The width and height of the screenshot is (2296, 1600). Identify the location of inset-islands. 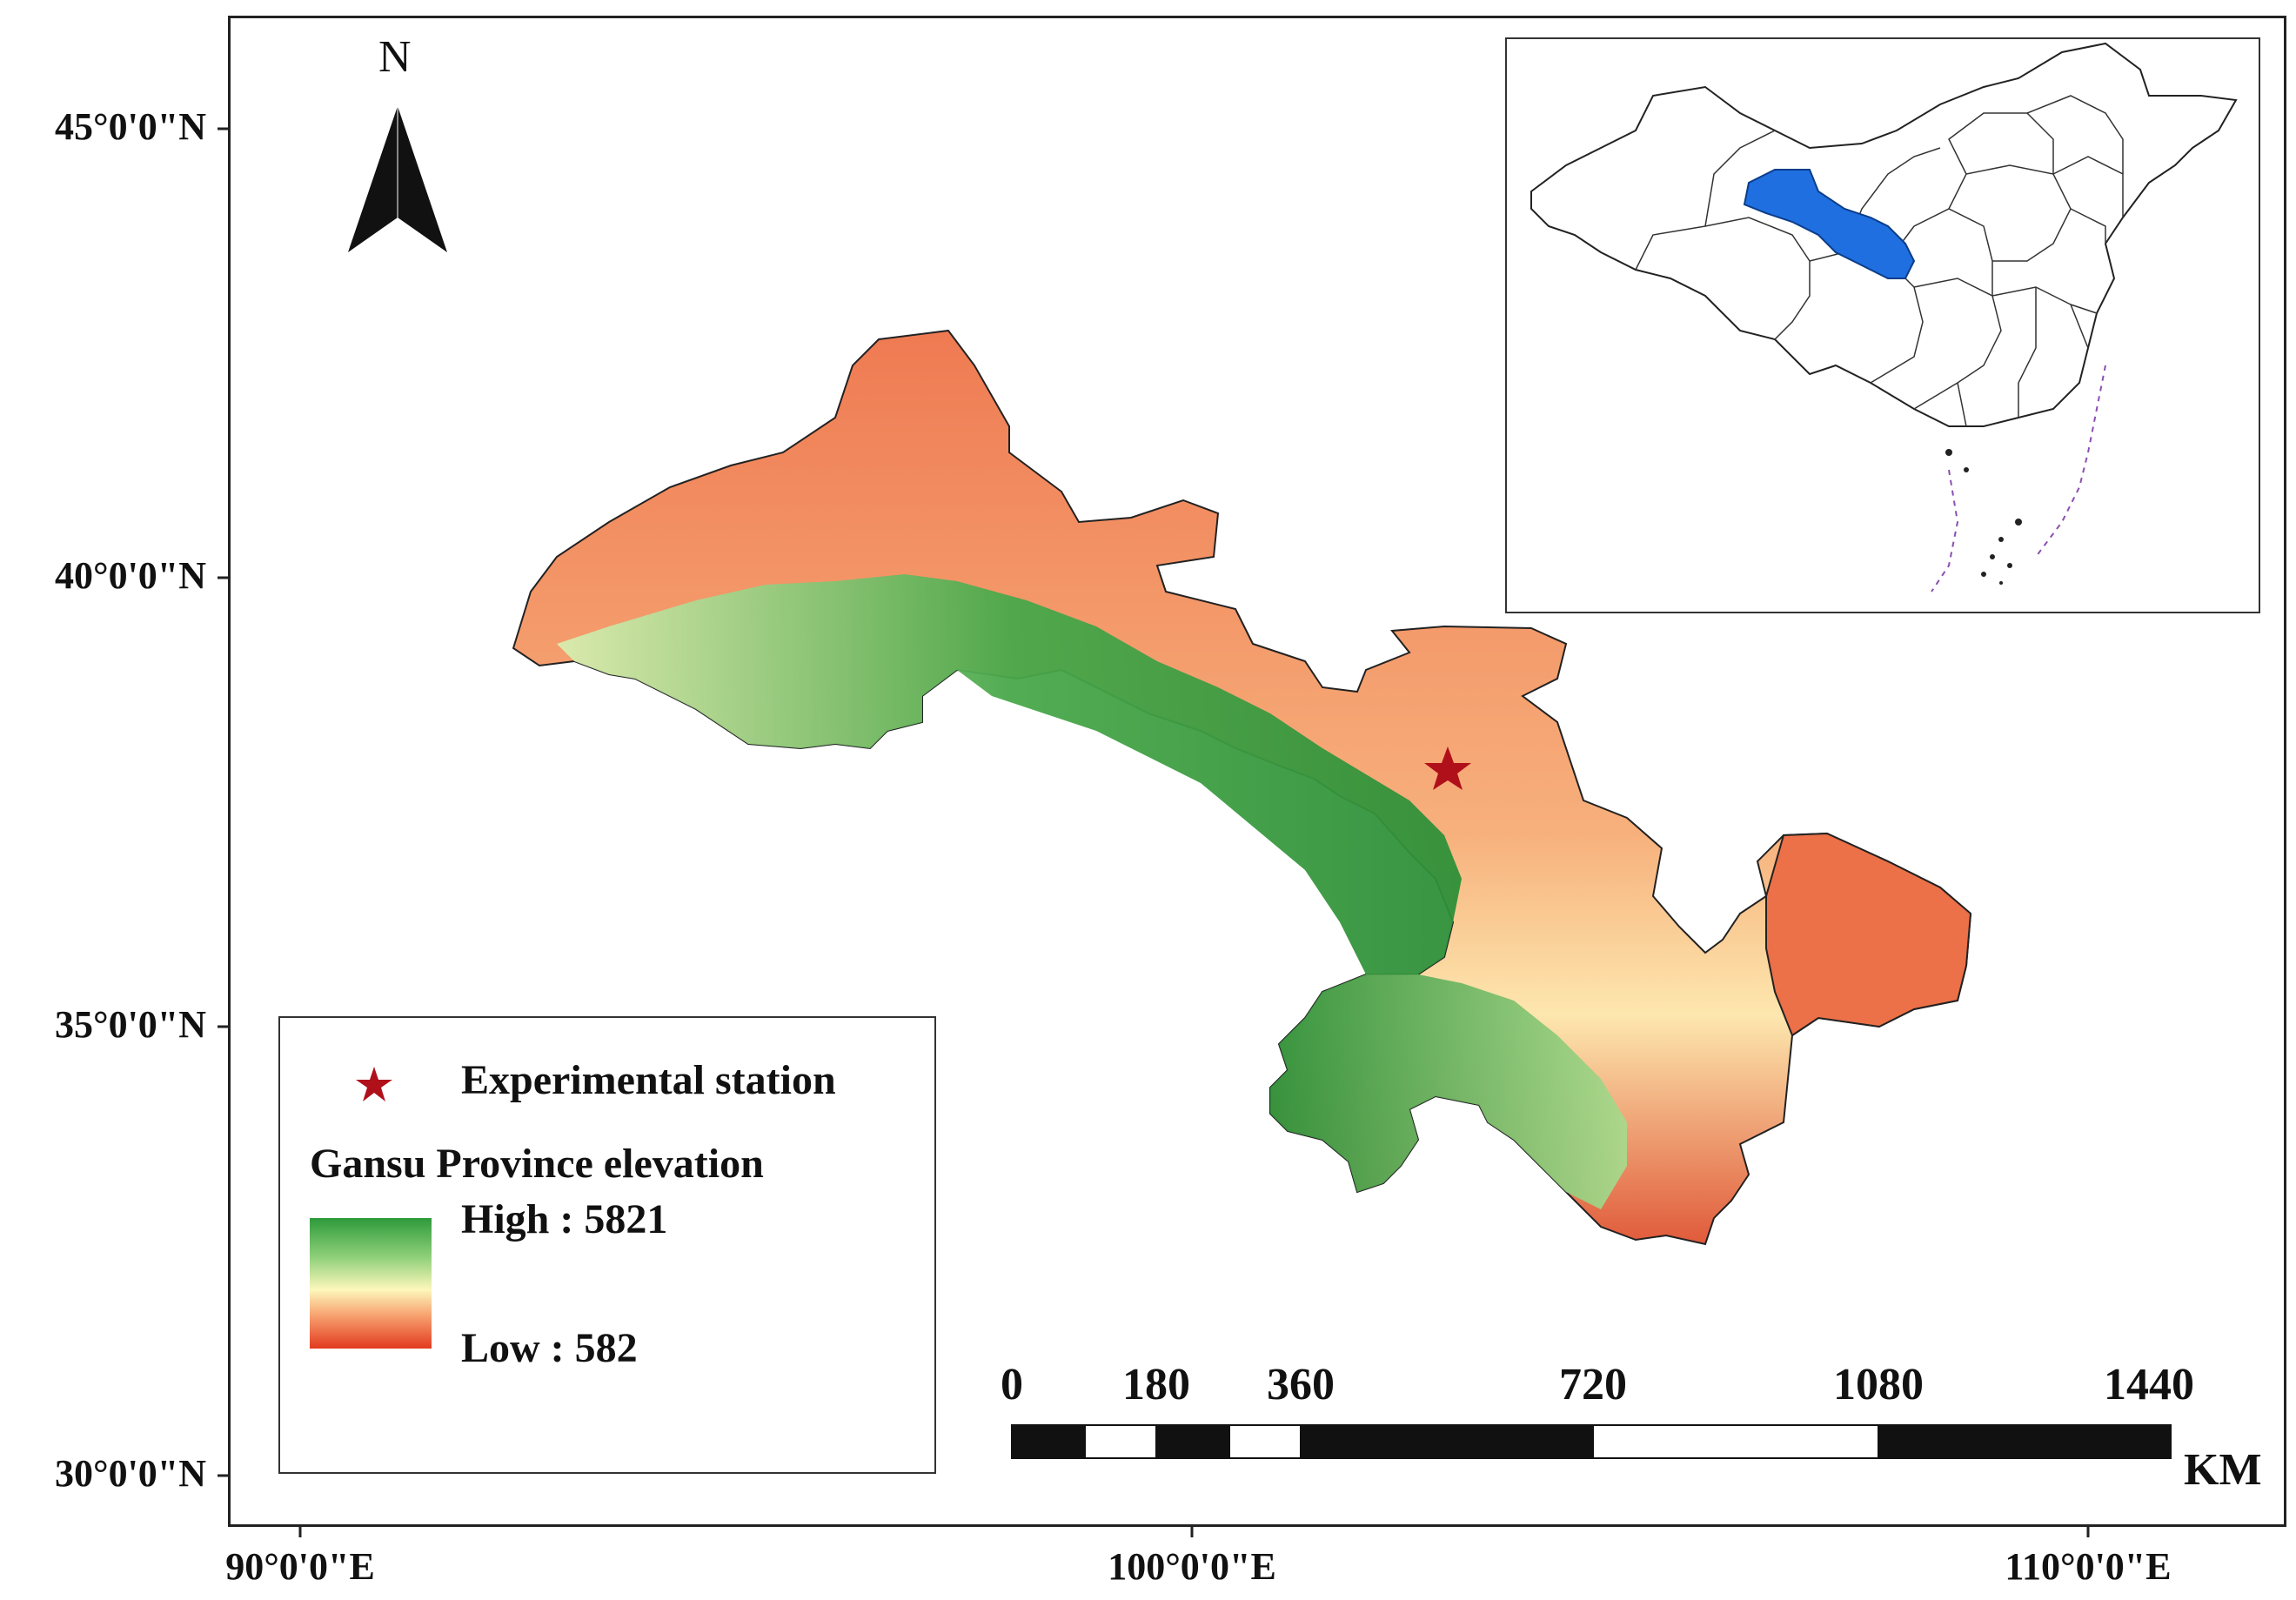
(1983, 517).